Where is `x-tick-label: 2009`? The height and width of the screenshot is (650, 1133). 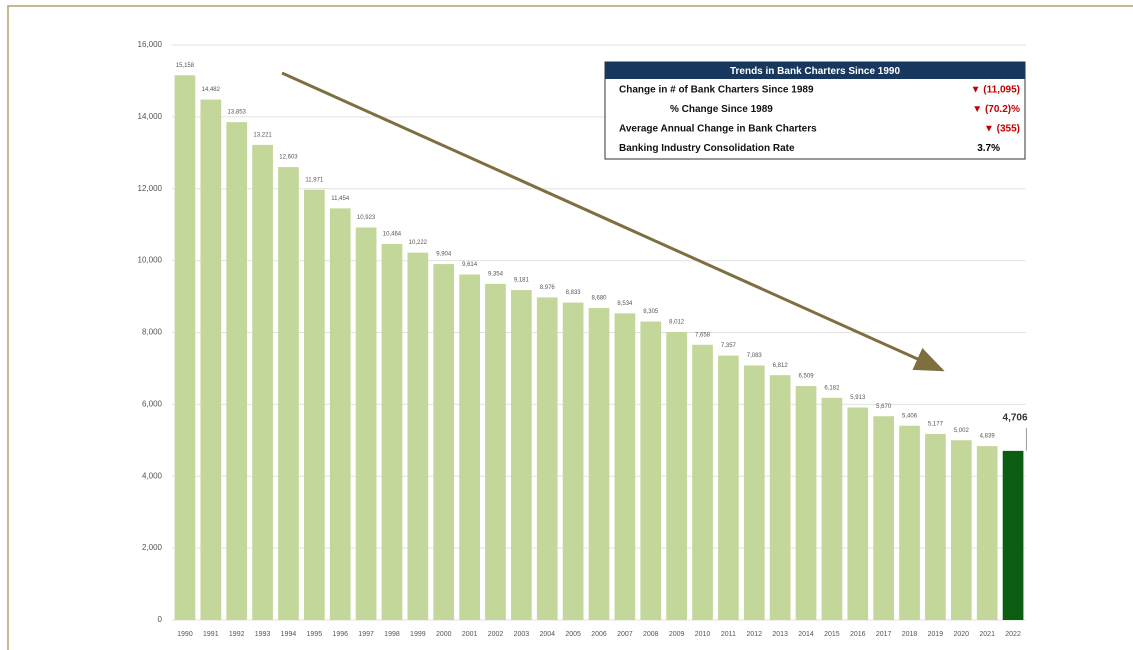
x-tick-label: 2009 is located at coordinates (677, 634).